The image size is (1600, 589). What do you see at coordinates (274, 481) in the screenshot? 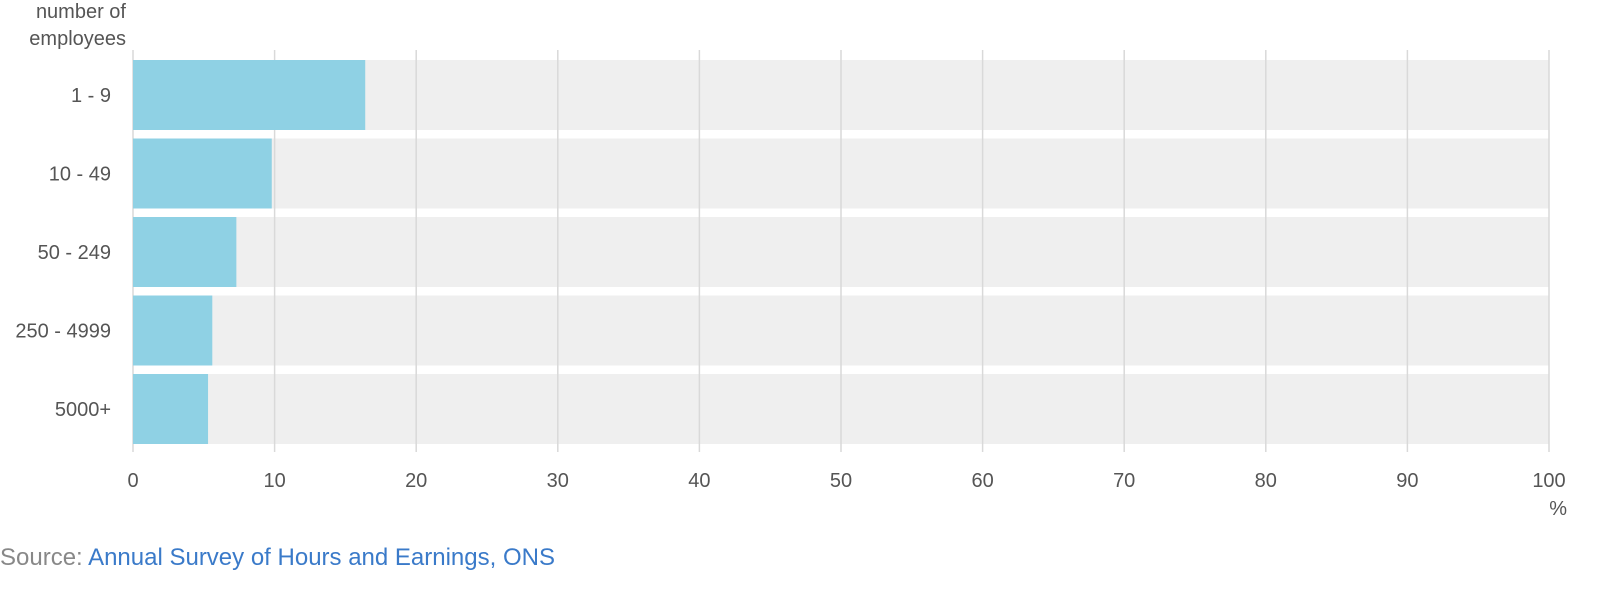
I see `x-tick-label-10: 10` at bounding box center [274, 481].